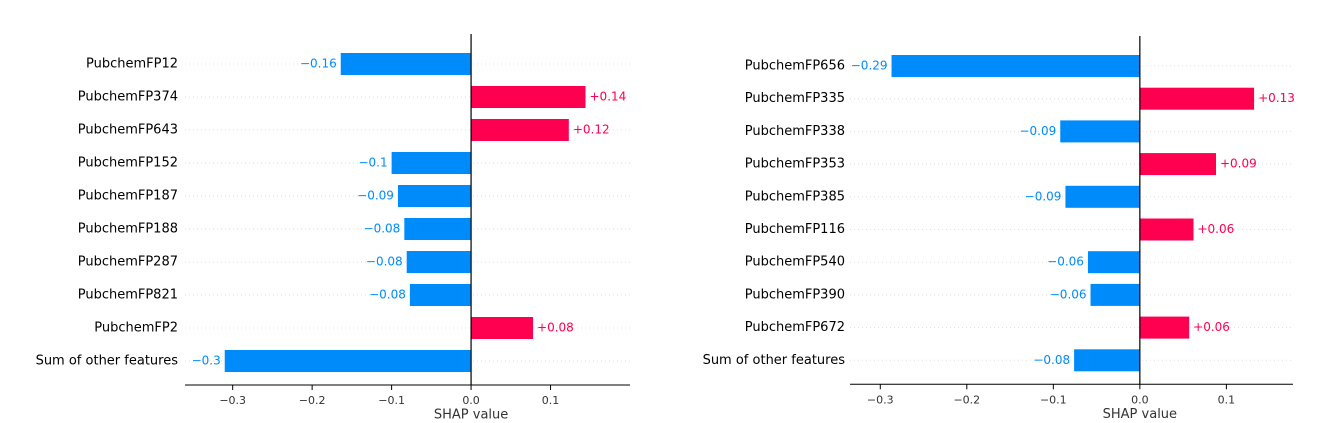 Image resolution: width=1320 pixels, height=423 pixels. I want to click on value-label: +0.08, so click(555, 328).